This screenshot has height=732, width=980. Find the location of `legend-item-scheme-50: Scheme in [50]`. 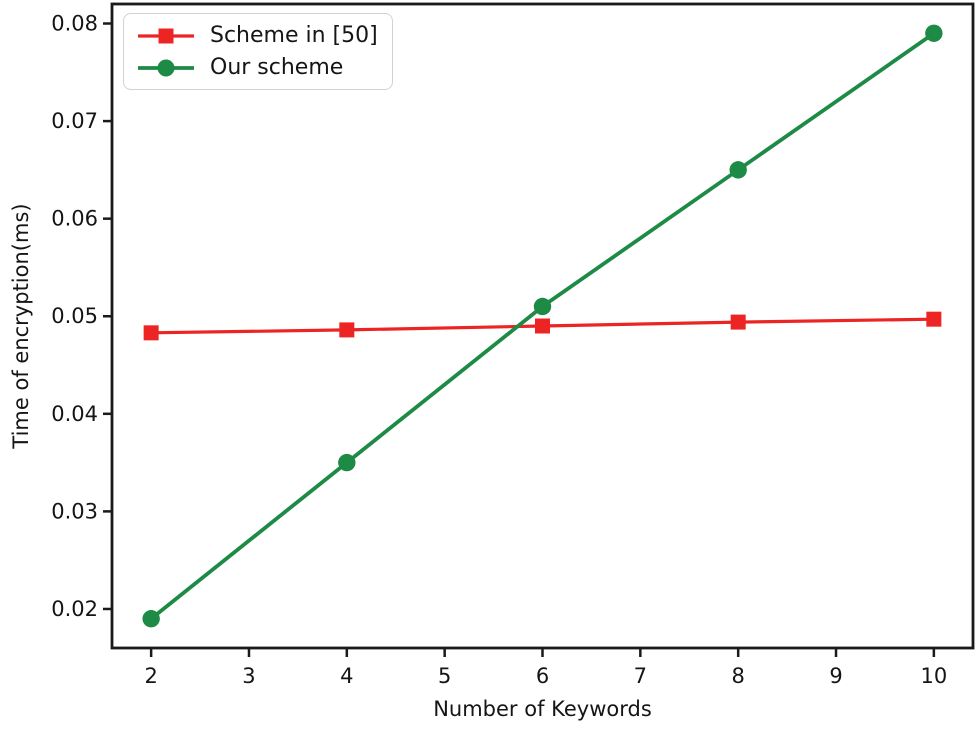

legend-item-scheme-50: Scheme in [50] is located at coordinates (264, 35).